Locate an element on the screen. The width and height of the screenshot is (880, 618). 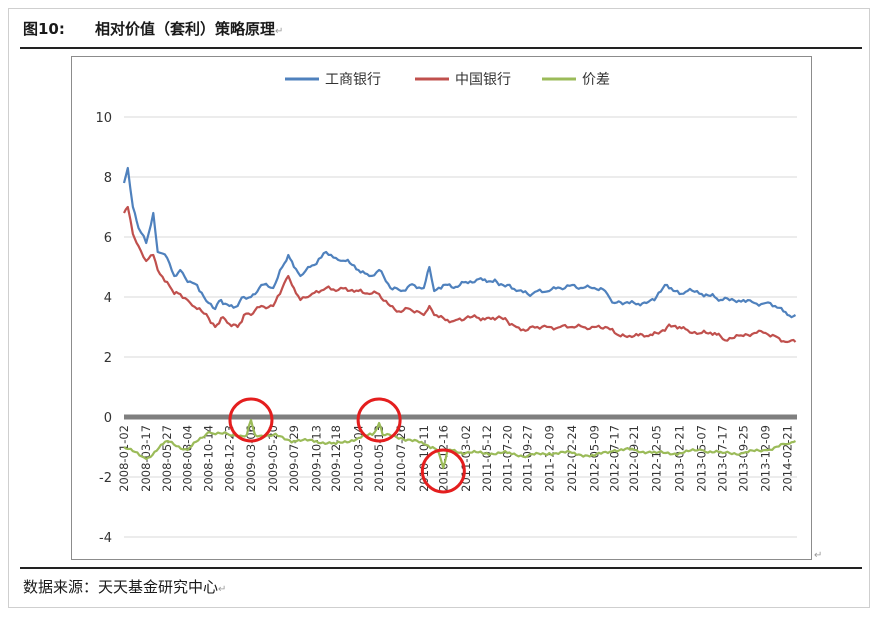
y-tick-label: 4 is located at coordinates (108, 298).